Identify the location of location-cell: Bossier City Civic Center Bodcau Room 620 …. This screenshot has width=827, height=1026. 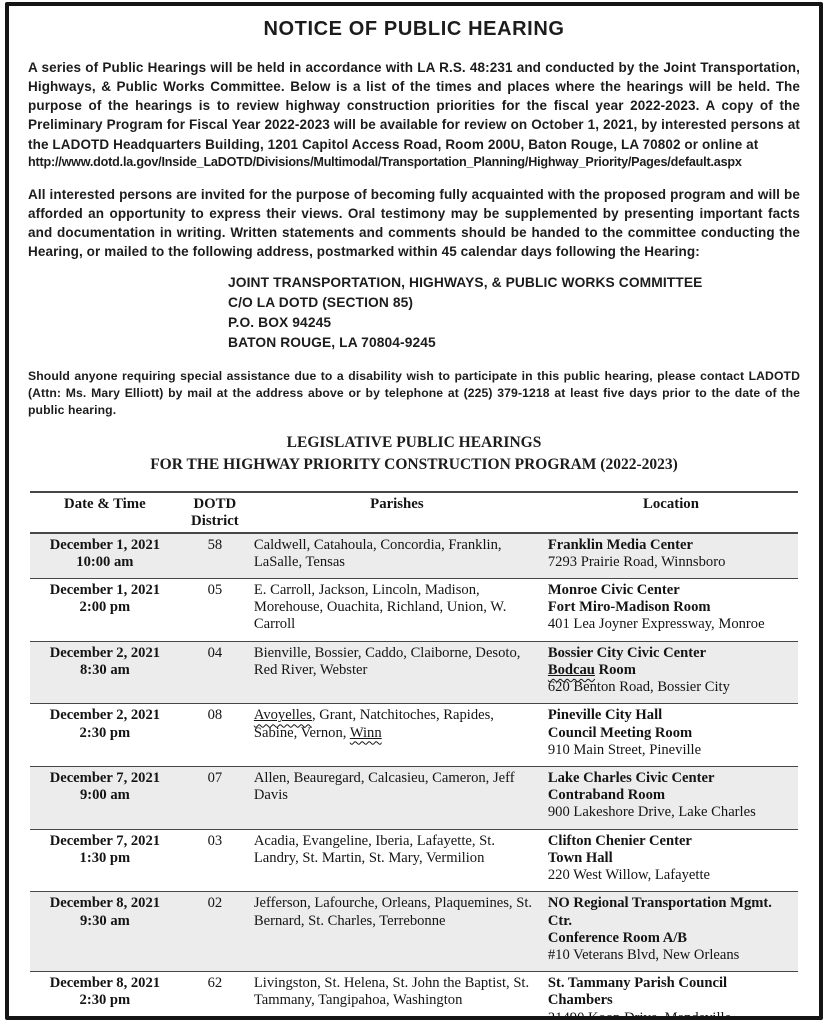
(671, 672).